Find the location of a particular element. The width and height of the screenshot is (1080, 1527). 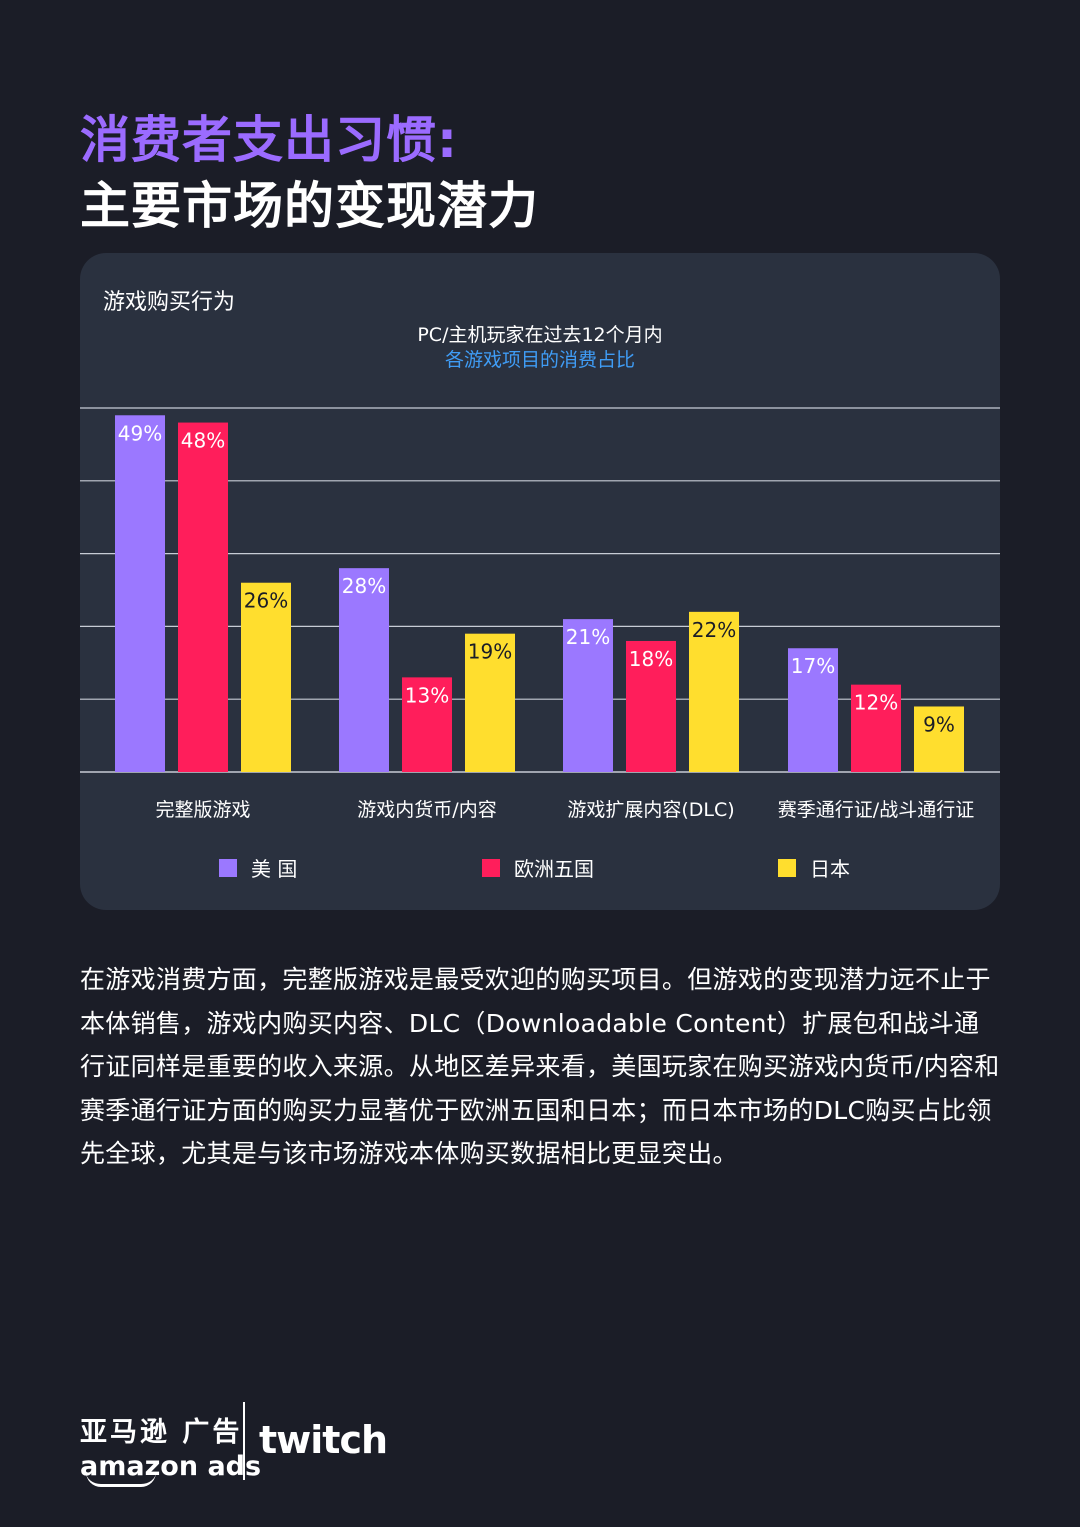

legend-swatch-eu5 is located at coordinates (491, 867).